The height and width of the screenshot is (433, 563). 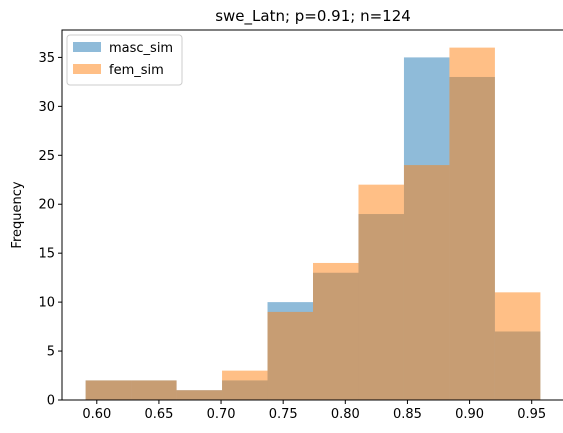 What do you see at coordinates (50, 230) in the screenshot?
I see `y-axis: 0 5 10 15 20 25 30 35` at bounding box center [50, 230].